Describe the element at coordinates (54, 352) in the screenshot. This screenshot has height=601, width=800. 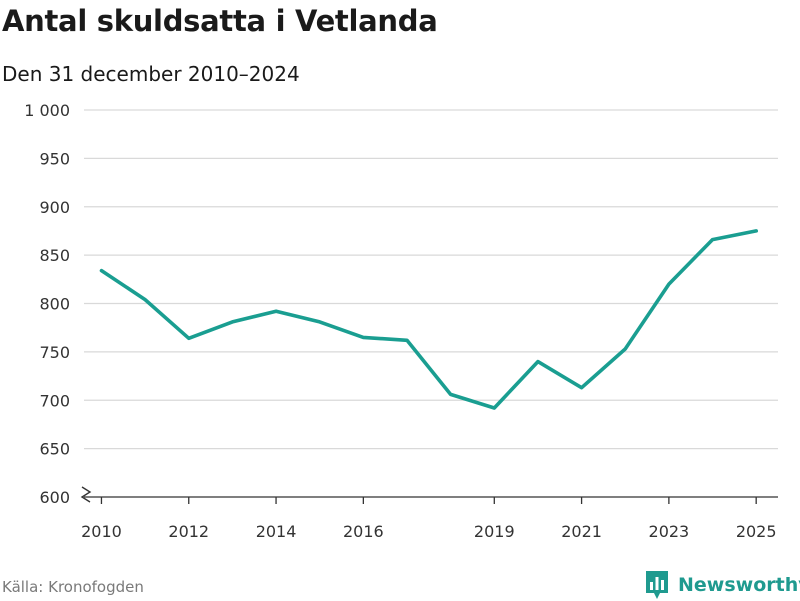
I see `y-tick-label-750: 750` at that location.